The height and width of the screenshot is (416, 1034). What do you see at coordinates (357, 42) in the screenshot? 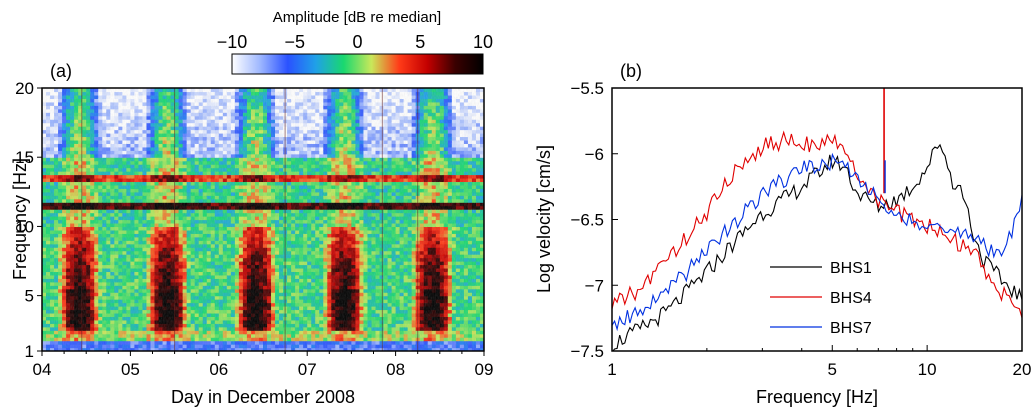
I see `colorbar-tick-label: 0` at bounding box center [357, 42].